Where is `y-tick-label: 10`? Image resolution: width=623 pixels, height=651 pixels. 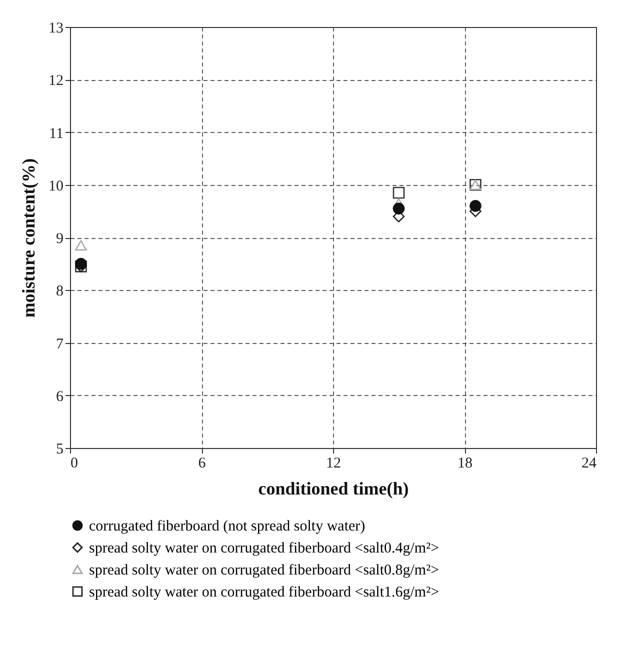
y-tick-label: 10 is located at coordinates (56, 186).